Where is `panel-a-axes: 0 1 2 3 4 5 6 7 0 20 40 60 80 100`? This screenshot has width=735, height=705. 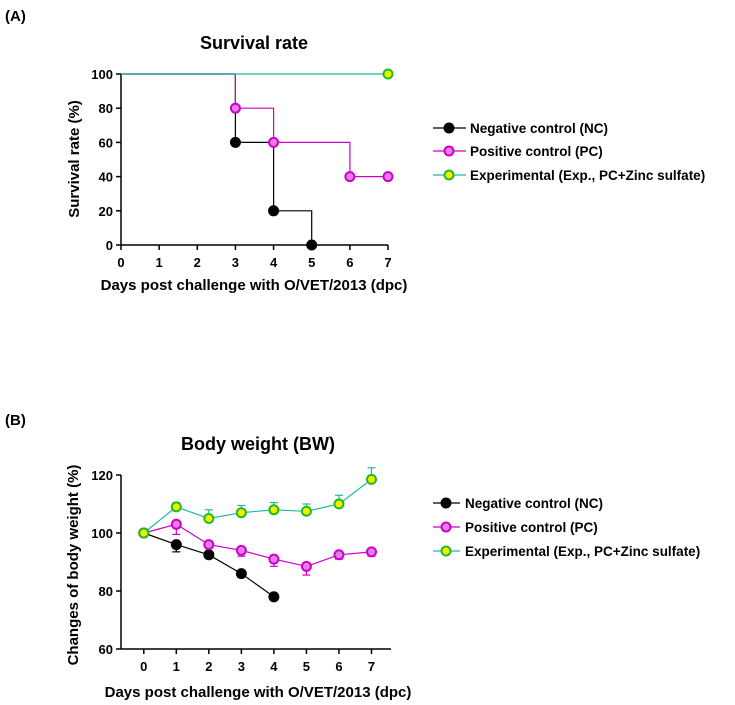 panel-a-axes: 0 1 2 3 4 5 6 7 0 20 40 60 80 100 is located at coordinates (241, 168).